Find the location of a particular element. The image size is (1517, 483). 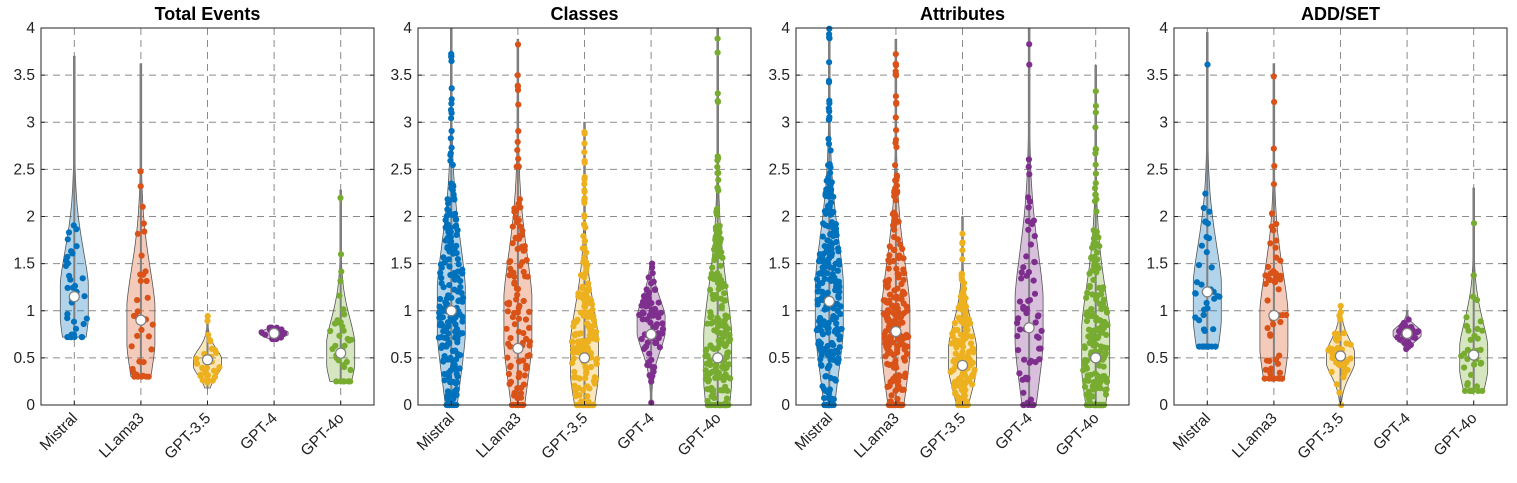

chart-title: Attributes is located at coordinates (962, 14).